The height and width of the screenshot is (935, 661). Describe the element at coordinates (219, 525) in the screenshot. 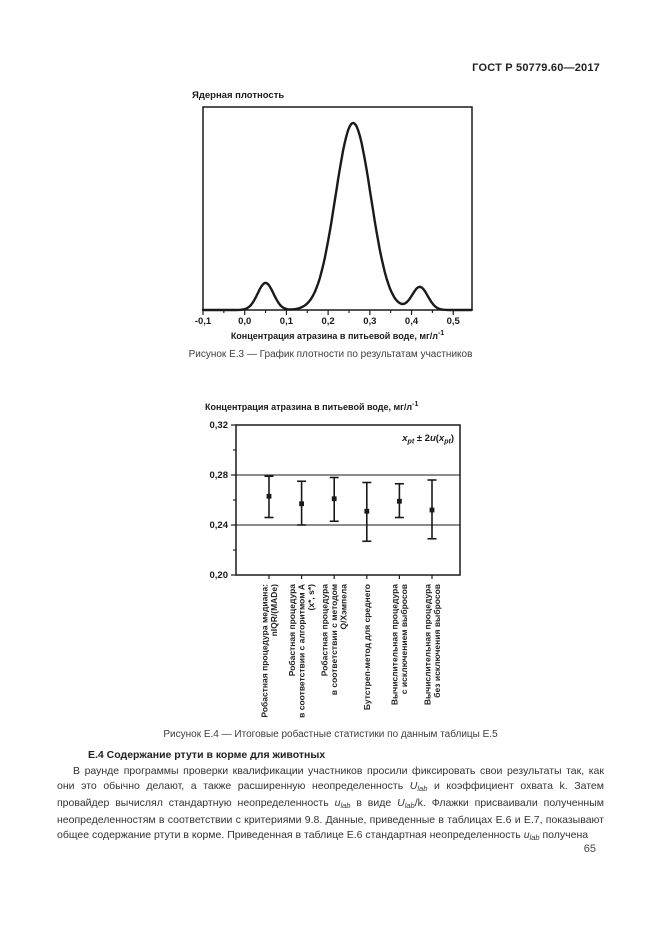

I see `y-tick-label: 0,24` at that location.